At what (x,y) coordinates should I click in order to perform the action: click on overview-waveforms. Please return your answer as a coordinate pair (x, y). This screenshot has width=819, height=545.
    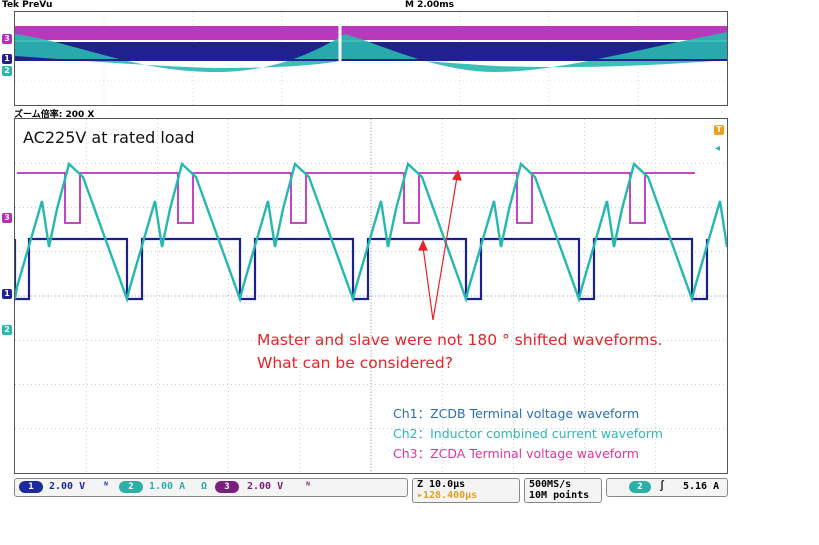
    Looking at the image, I should click on (371, 58).